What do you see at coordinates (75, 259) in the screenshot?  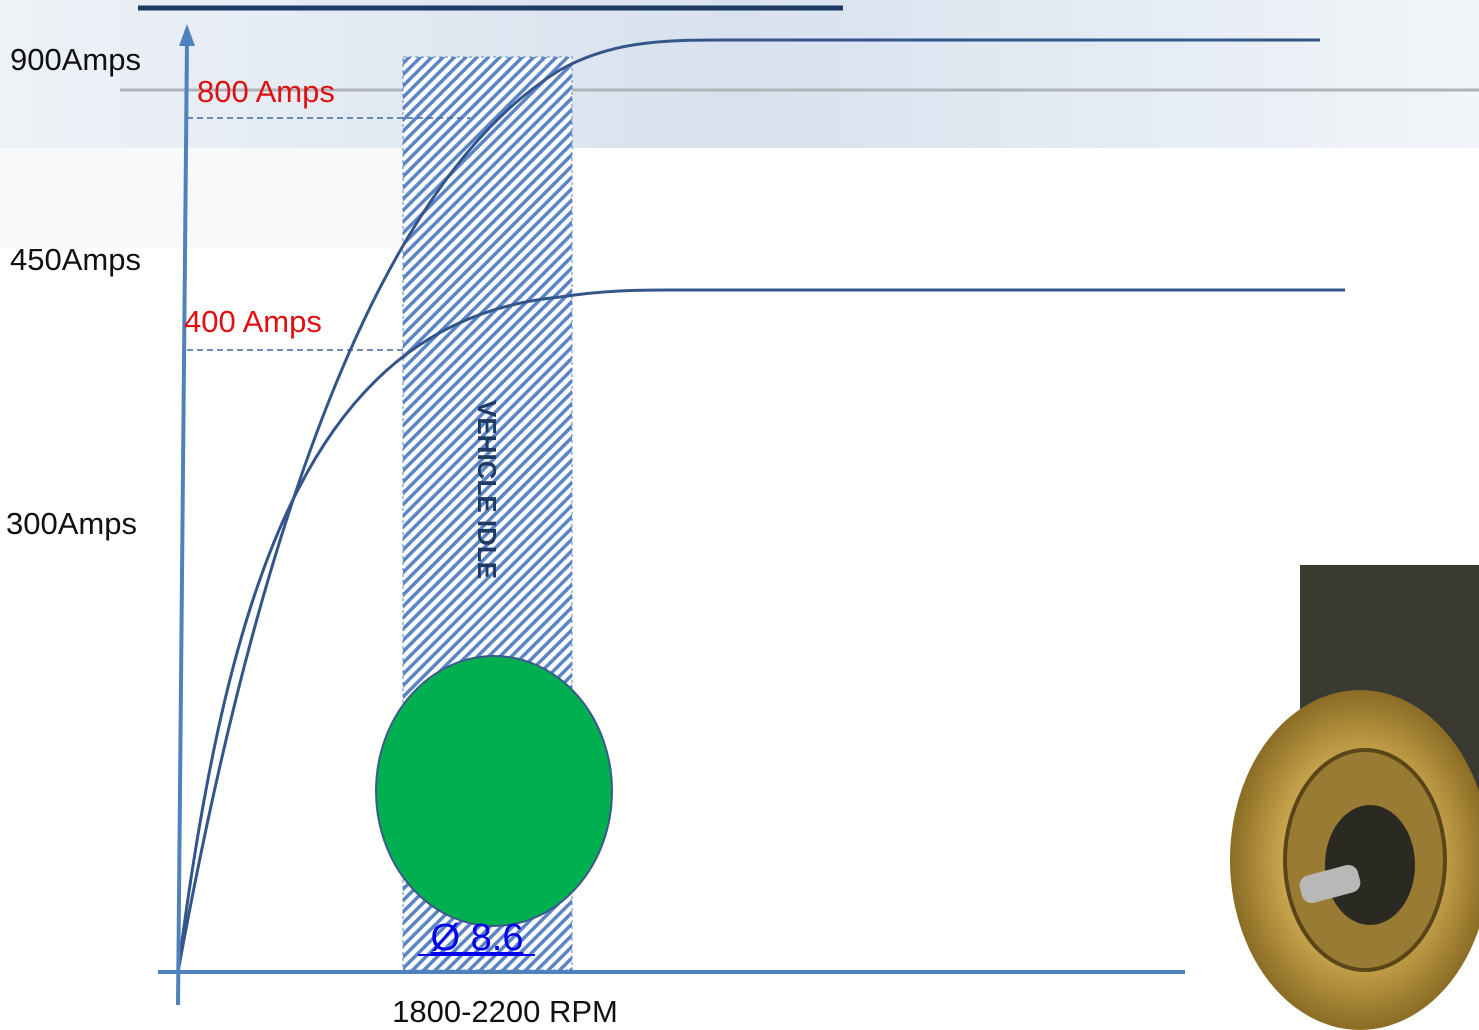 I see `y-label: 450Amps` at bounding box center [75, 259].